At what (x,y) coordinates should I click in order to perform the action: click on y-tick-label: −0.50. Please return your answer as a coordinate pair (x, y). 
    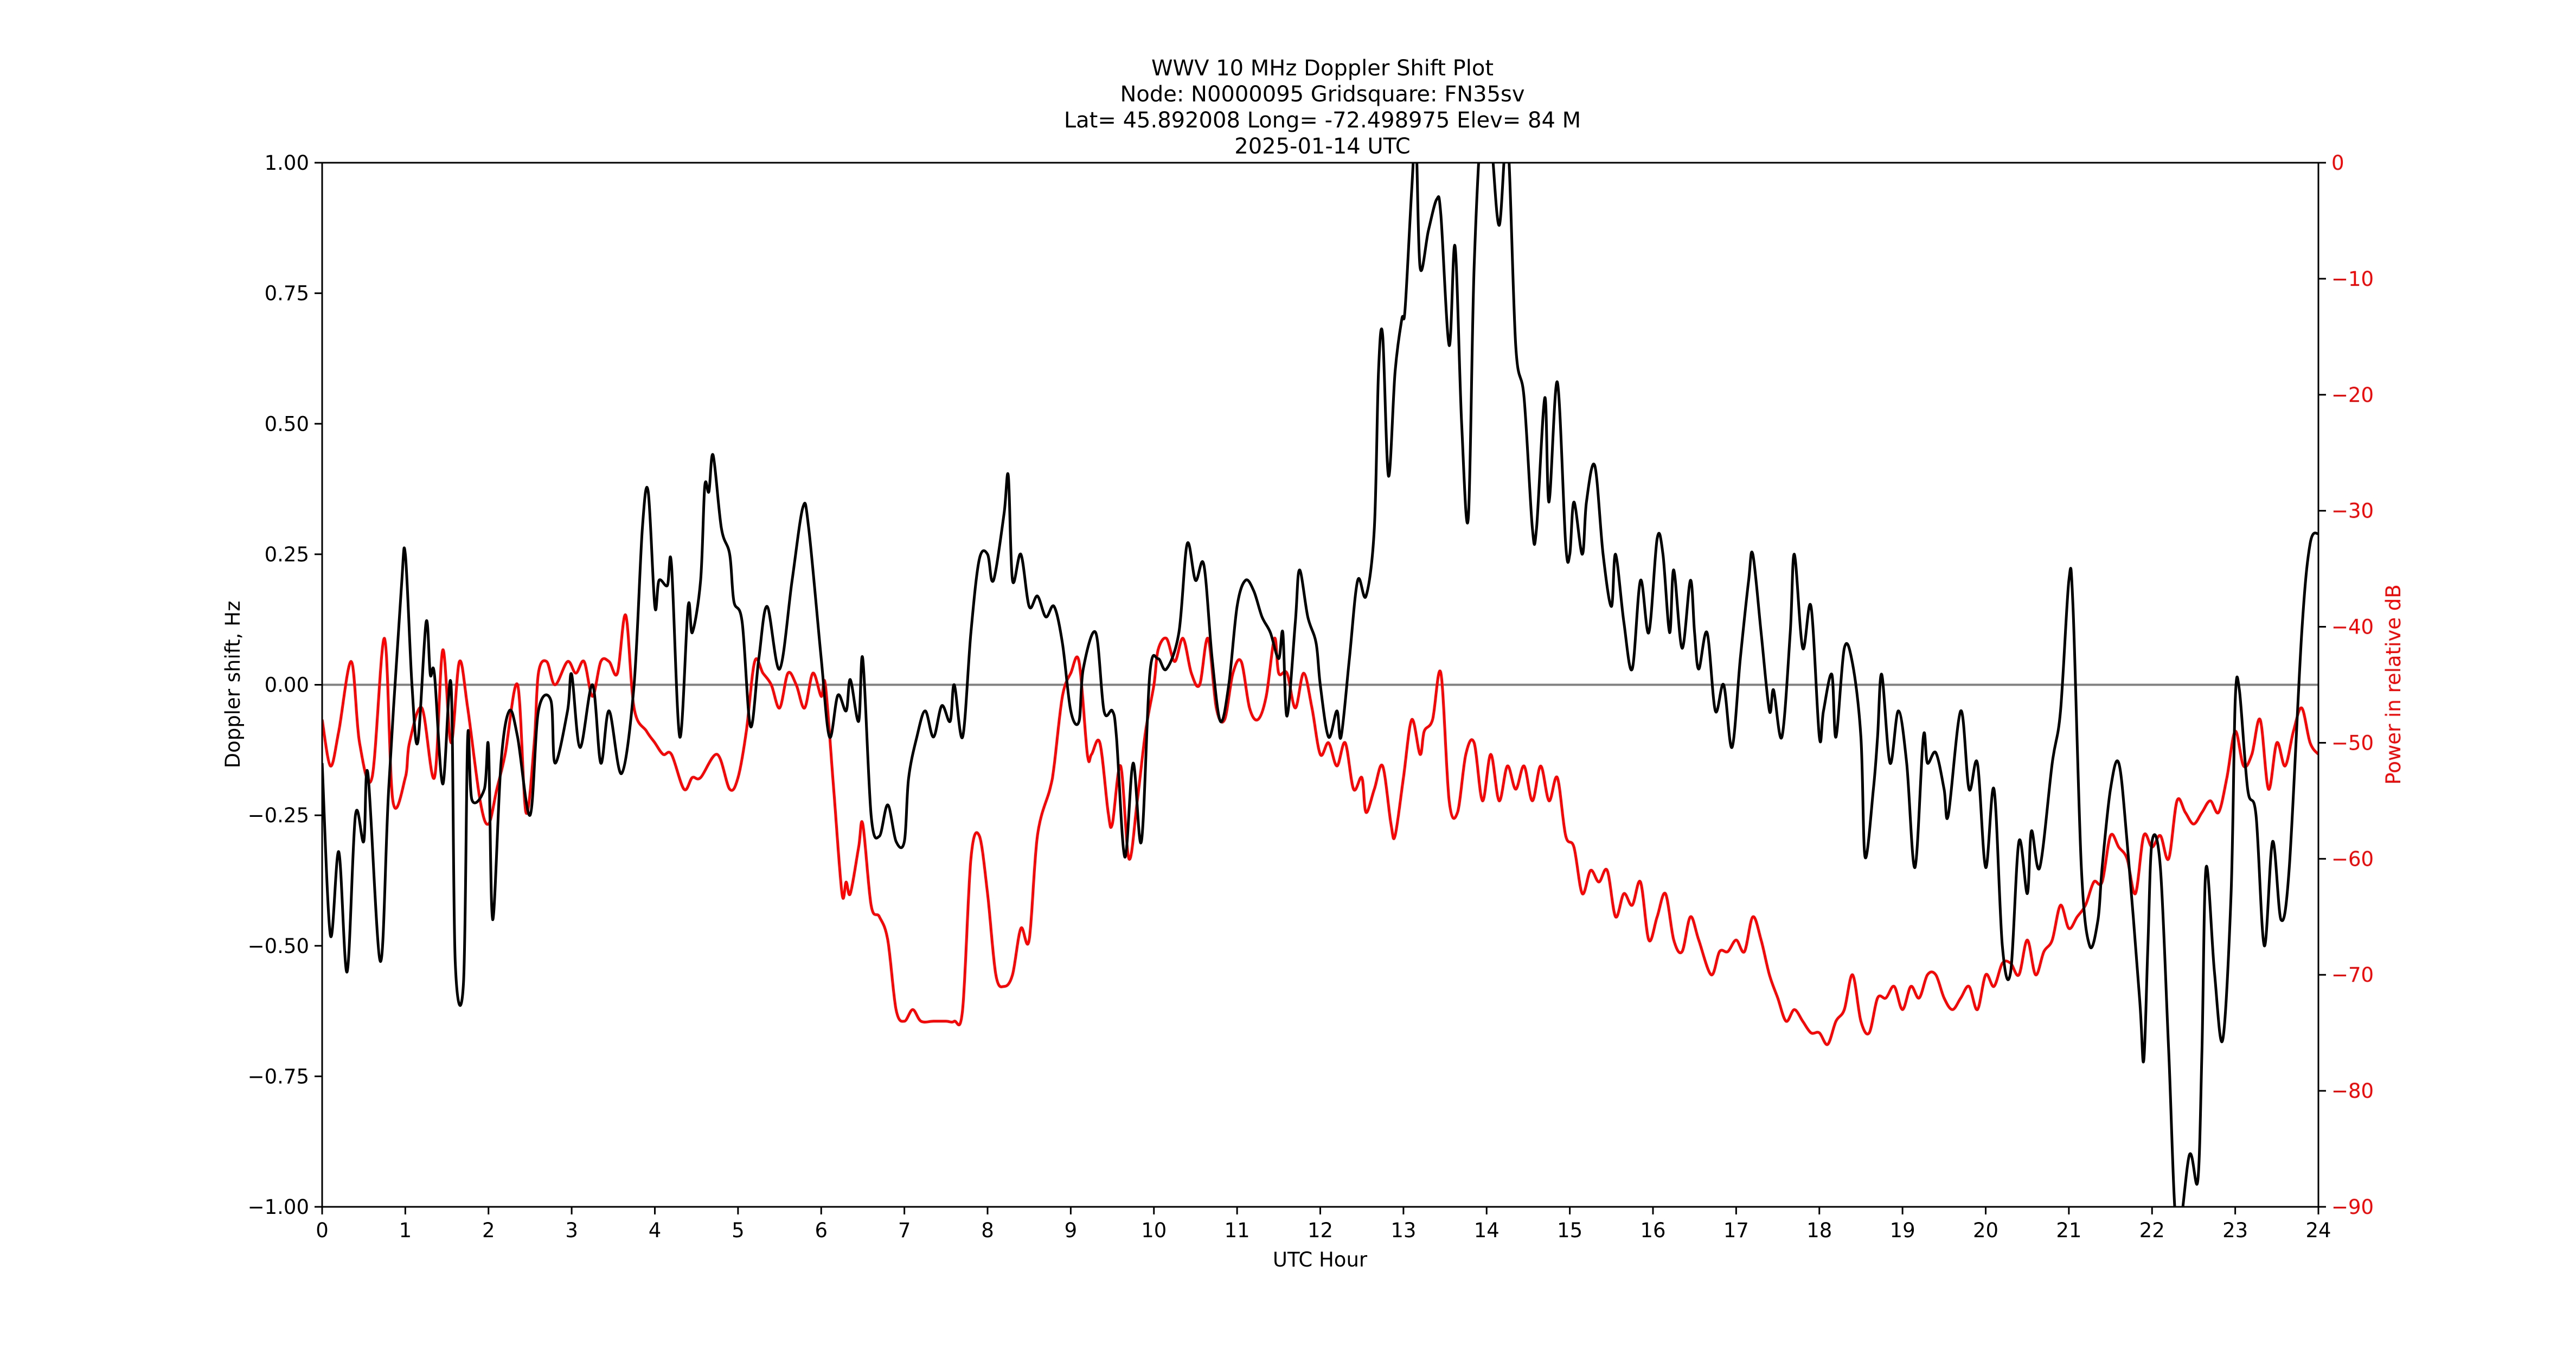
    Looking at the image, I should click on (278, 946).